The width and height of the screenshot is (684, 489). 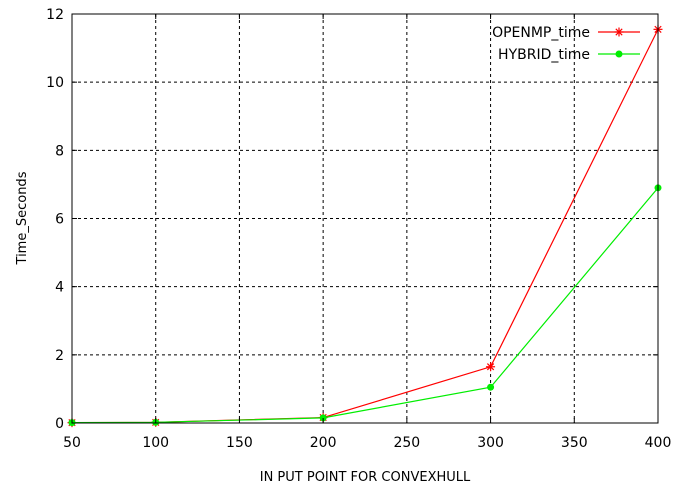 I want to click on y-tick-label: 4, so click(x=59, y=288).